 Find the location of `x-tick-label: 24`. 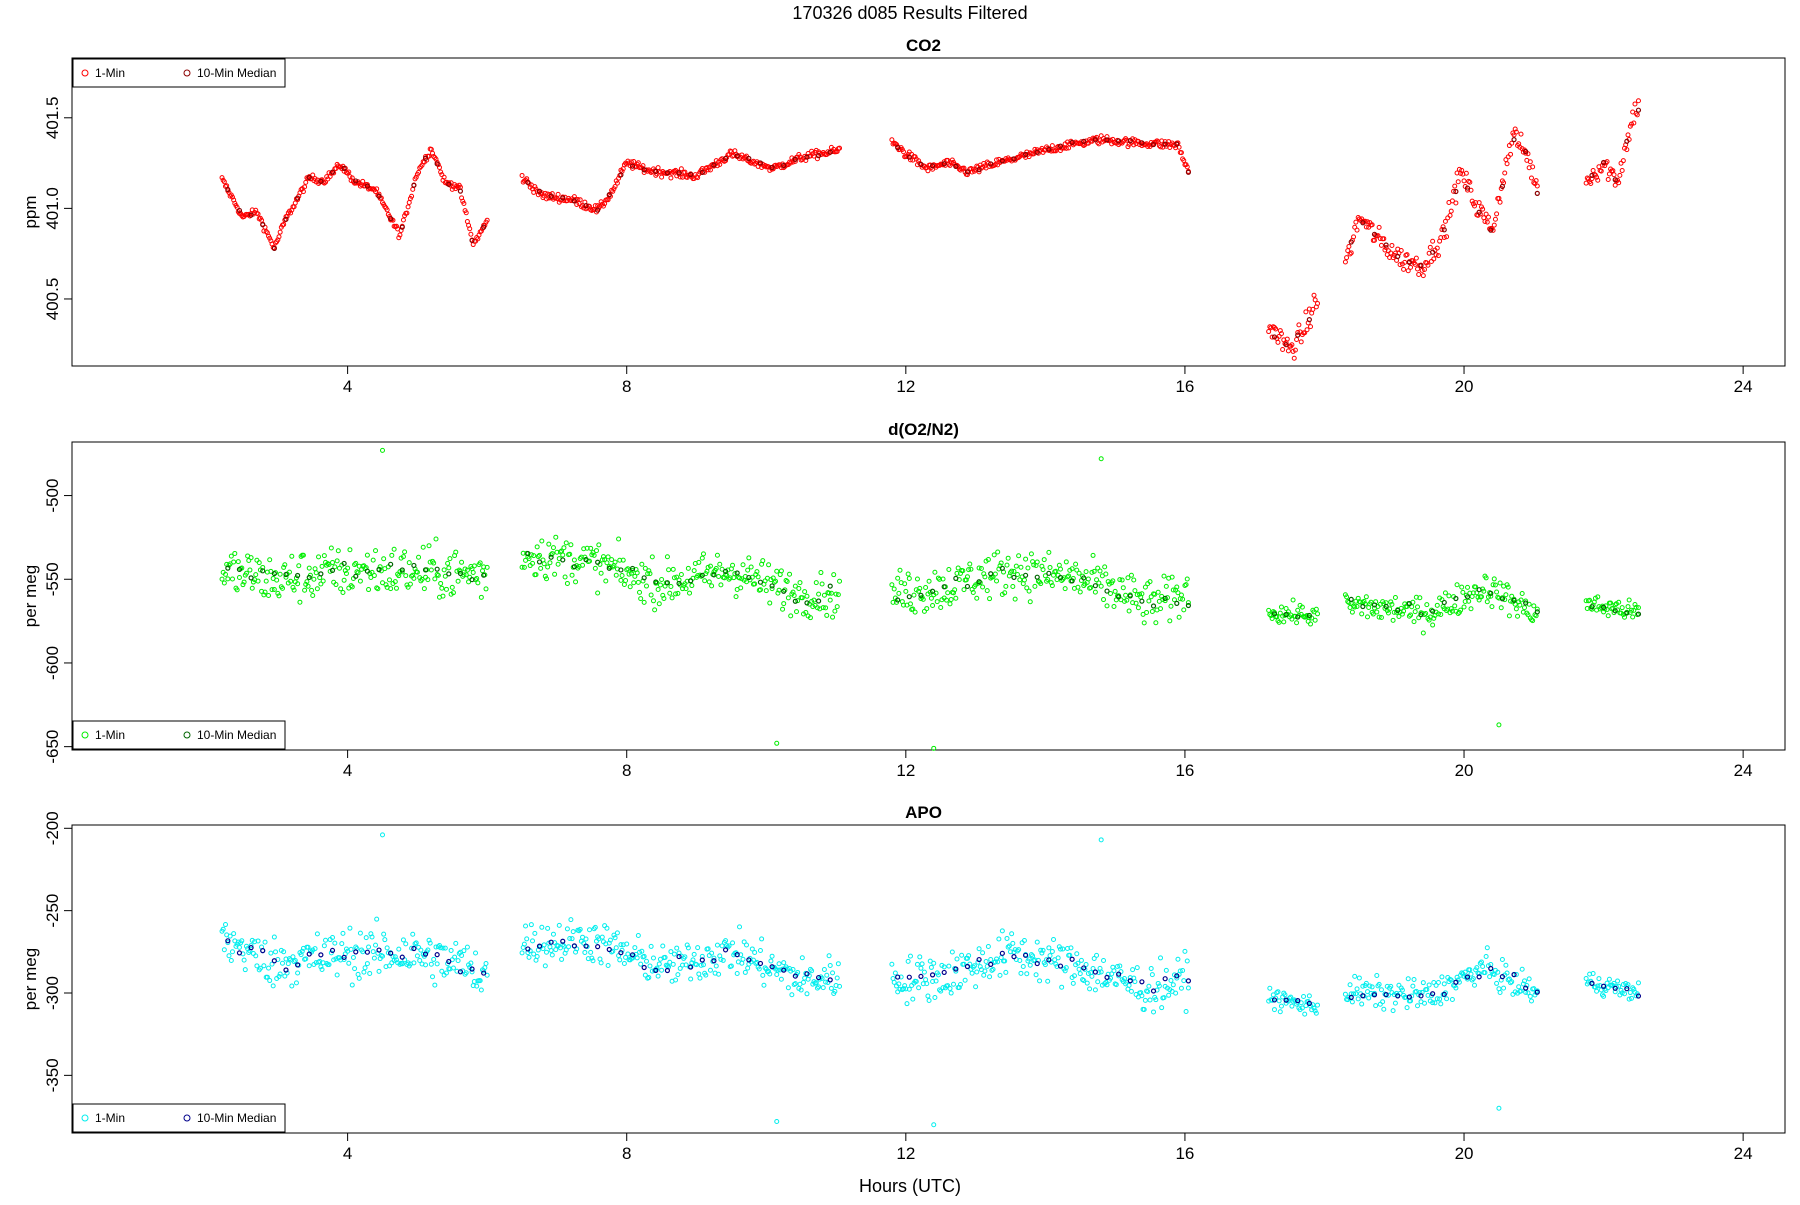

x-tick-label: 24 is located at coordinates (1743, 386).